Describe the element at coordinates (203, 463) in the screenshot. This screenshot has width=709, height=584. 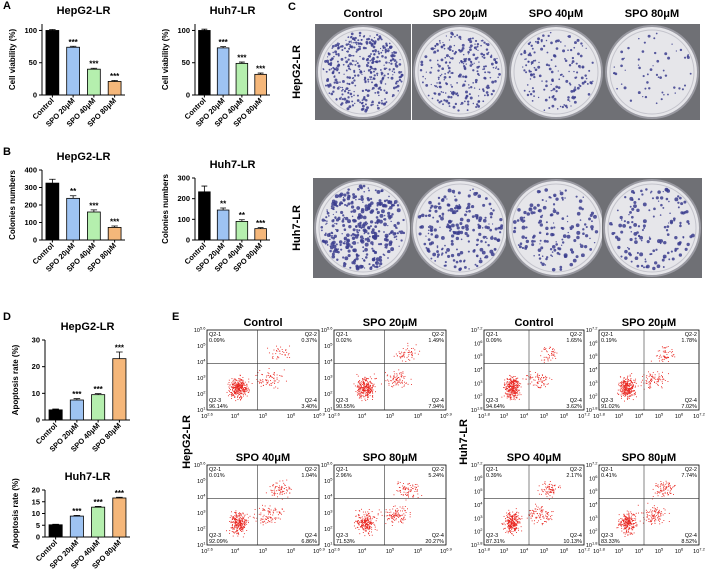
I see `tick-exponent: 5.6` at that location.